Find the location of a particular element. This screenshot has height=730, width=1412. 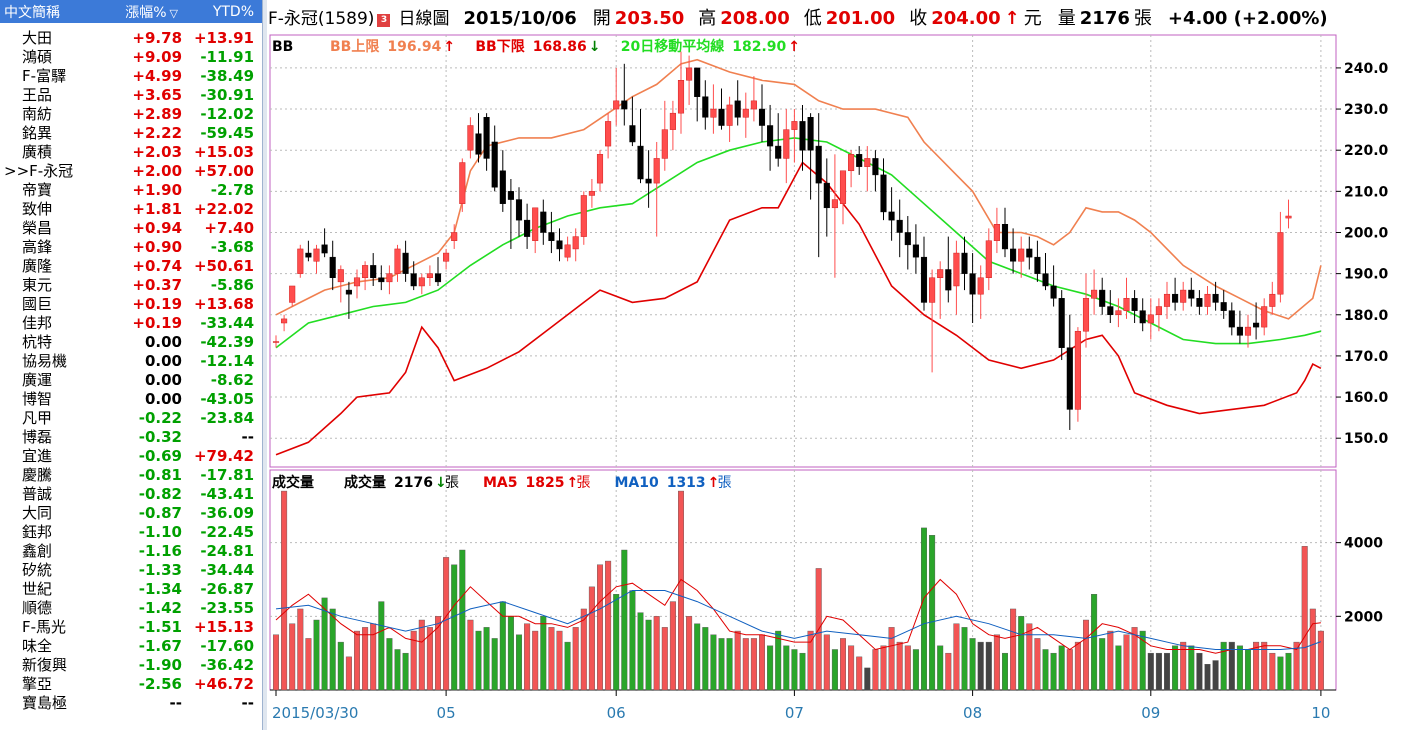

x-tick-label: 09 is located at coordinates (1150, 713).